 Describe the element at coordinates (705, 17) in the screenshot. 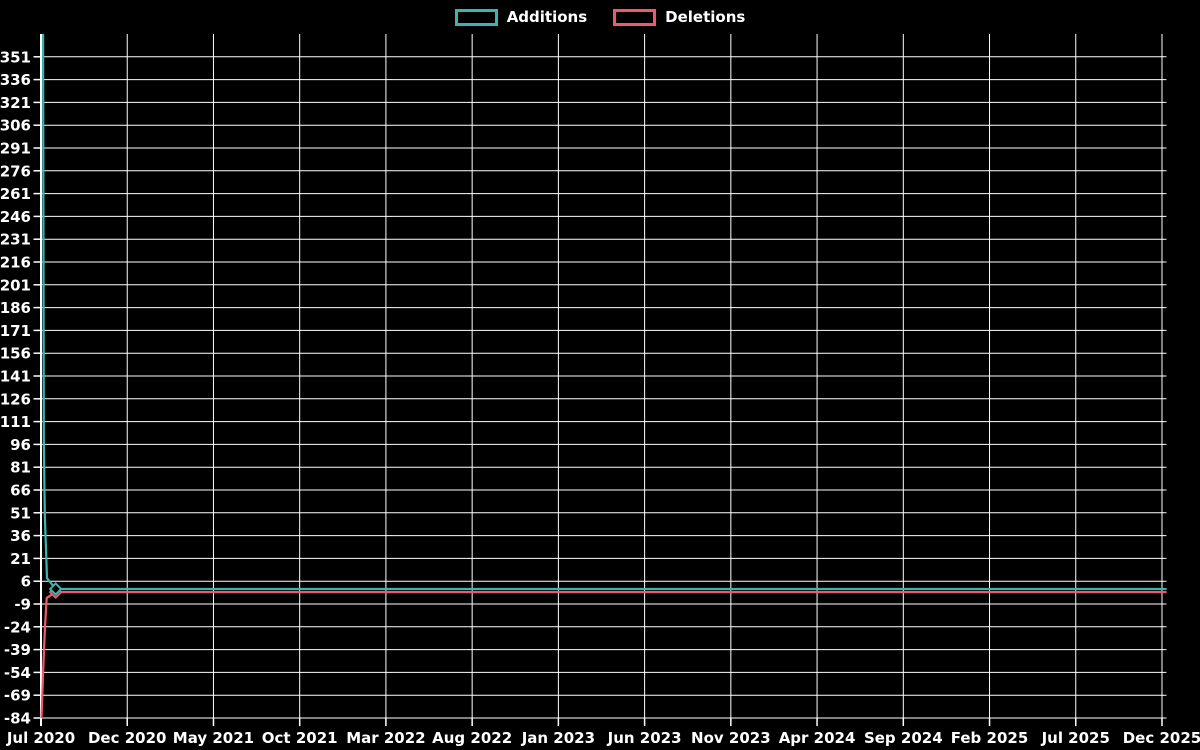

I see `legend-label-deletions: Deletions` at that location.